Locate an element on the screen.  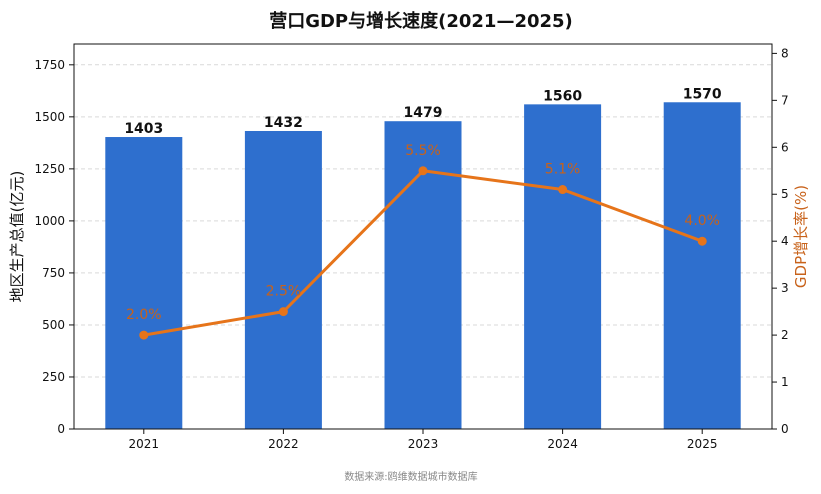
y-right-tick-label: 4 is located at coordinates (785, 241).